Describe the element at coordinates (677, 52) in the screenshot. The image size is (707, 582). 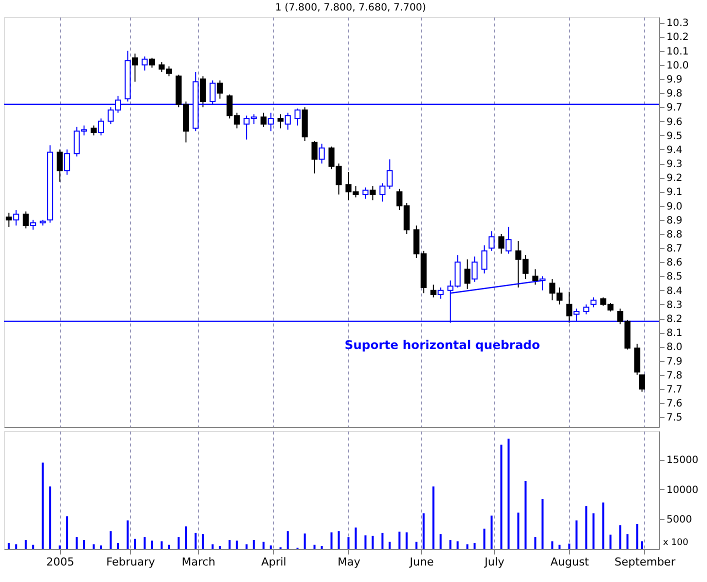
I see `y-tick-label: 10.1` at that location.